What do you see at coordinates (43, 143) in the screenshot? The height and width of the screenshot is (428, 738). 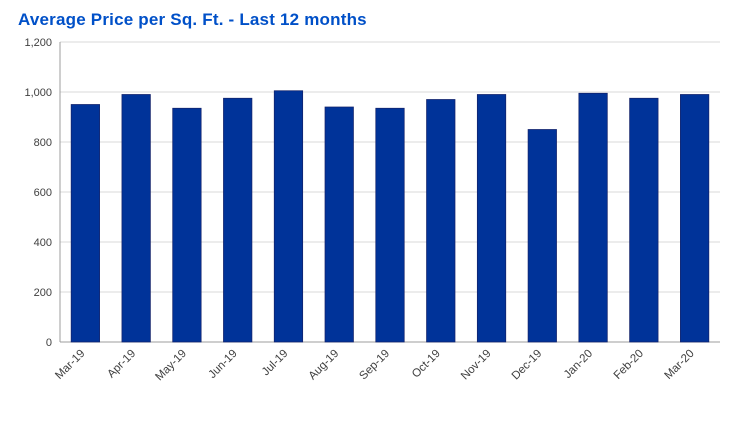 I see `y-tick-label: 800` at bounding box center [43, 143].